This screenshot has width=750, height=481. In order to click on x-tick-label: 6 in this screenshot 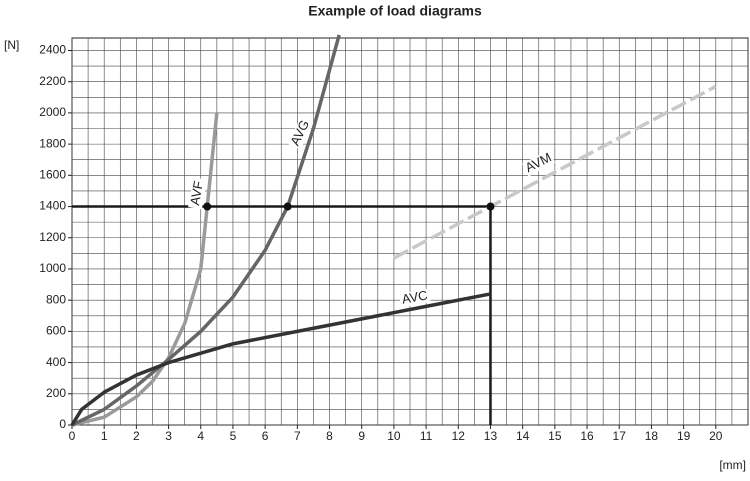, I will do `click(265, 436)`.